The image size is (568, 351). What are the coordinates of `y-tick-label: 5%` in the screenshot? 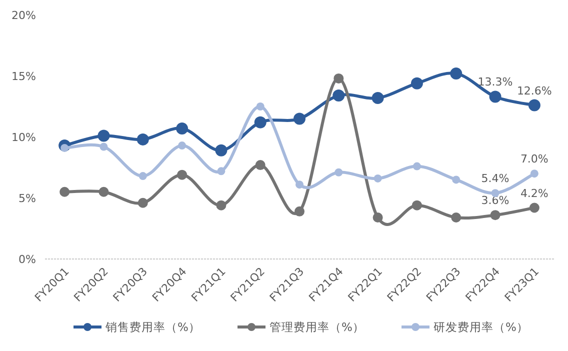 It's located at (27, 198).